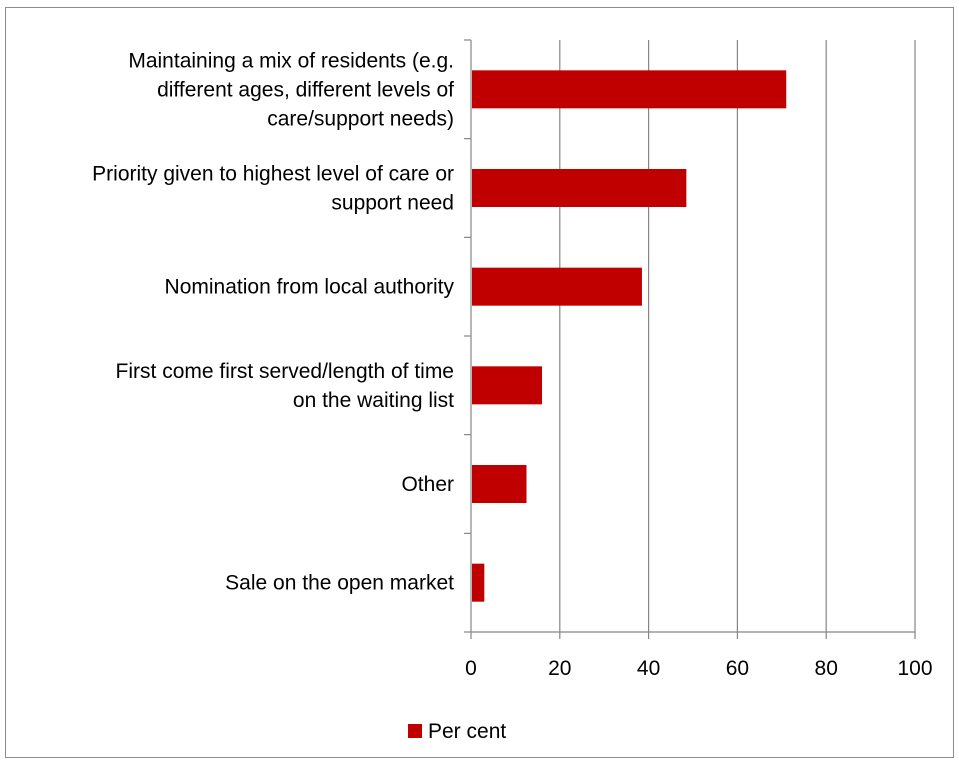 The height and width of the screenshot is (760, 959). What do you see at coordinates (305, 89) in the screenshot?
I see `category-label: different ages, different levels of` at bounding box center [305, 89].